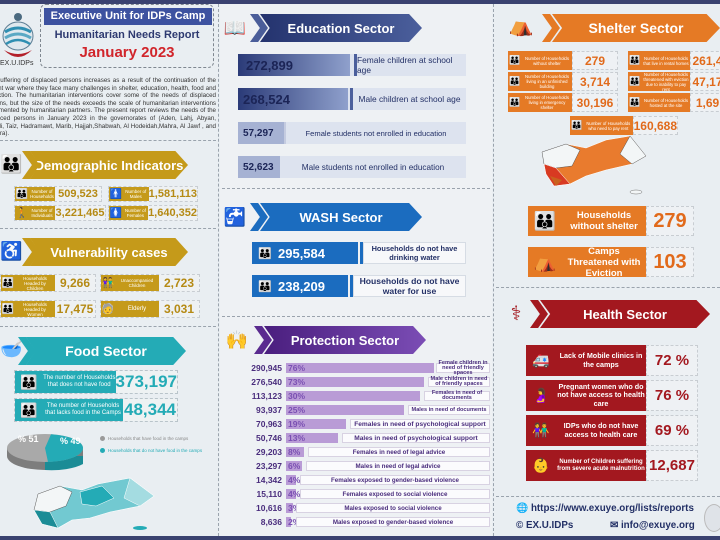 Image resolution: width=720 pixels, height=540 pixels. I want to click on top-frame, so click(360, 2).